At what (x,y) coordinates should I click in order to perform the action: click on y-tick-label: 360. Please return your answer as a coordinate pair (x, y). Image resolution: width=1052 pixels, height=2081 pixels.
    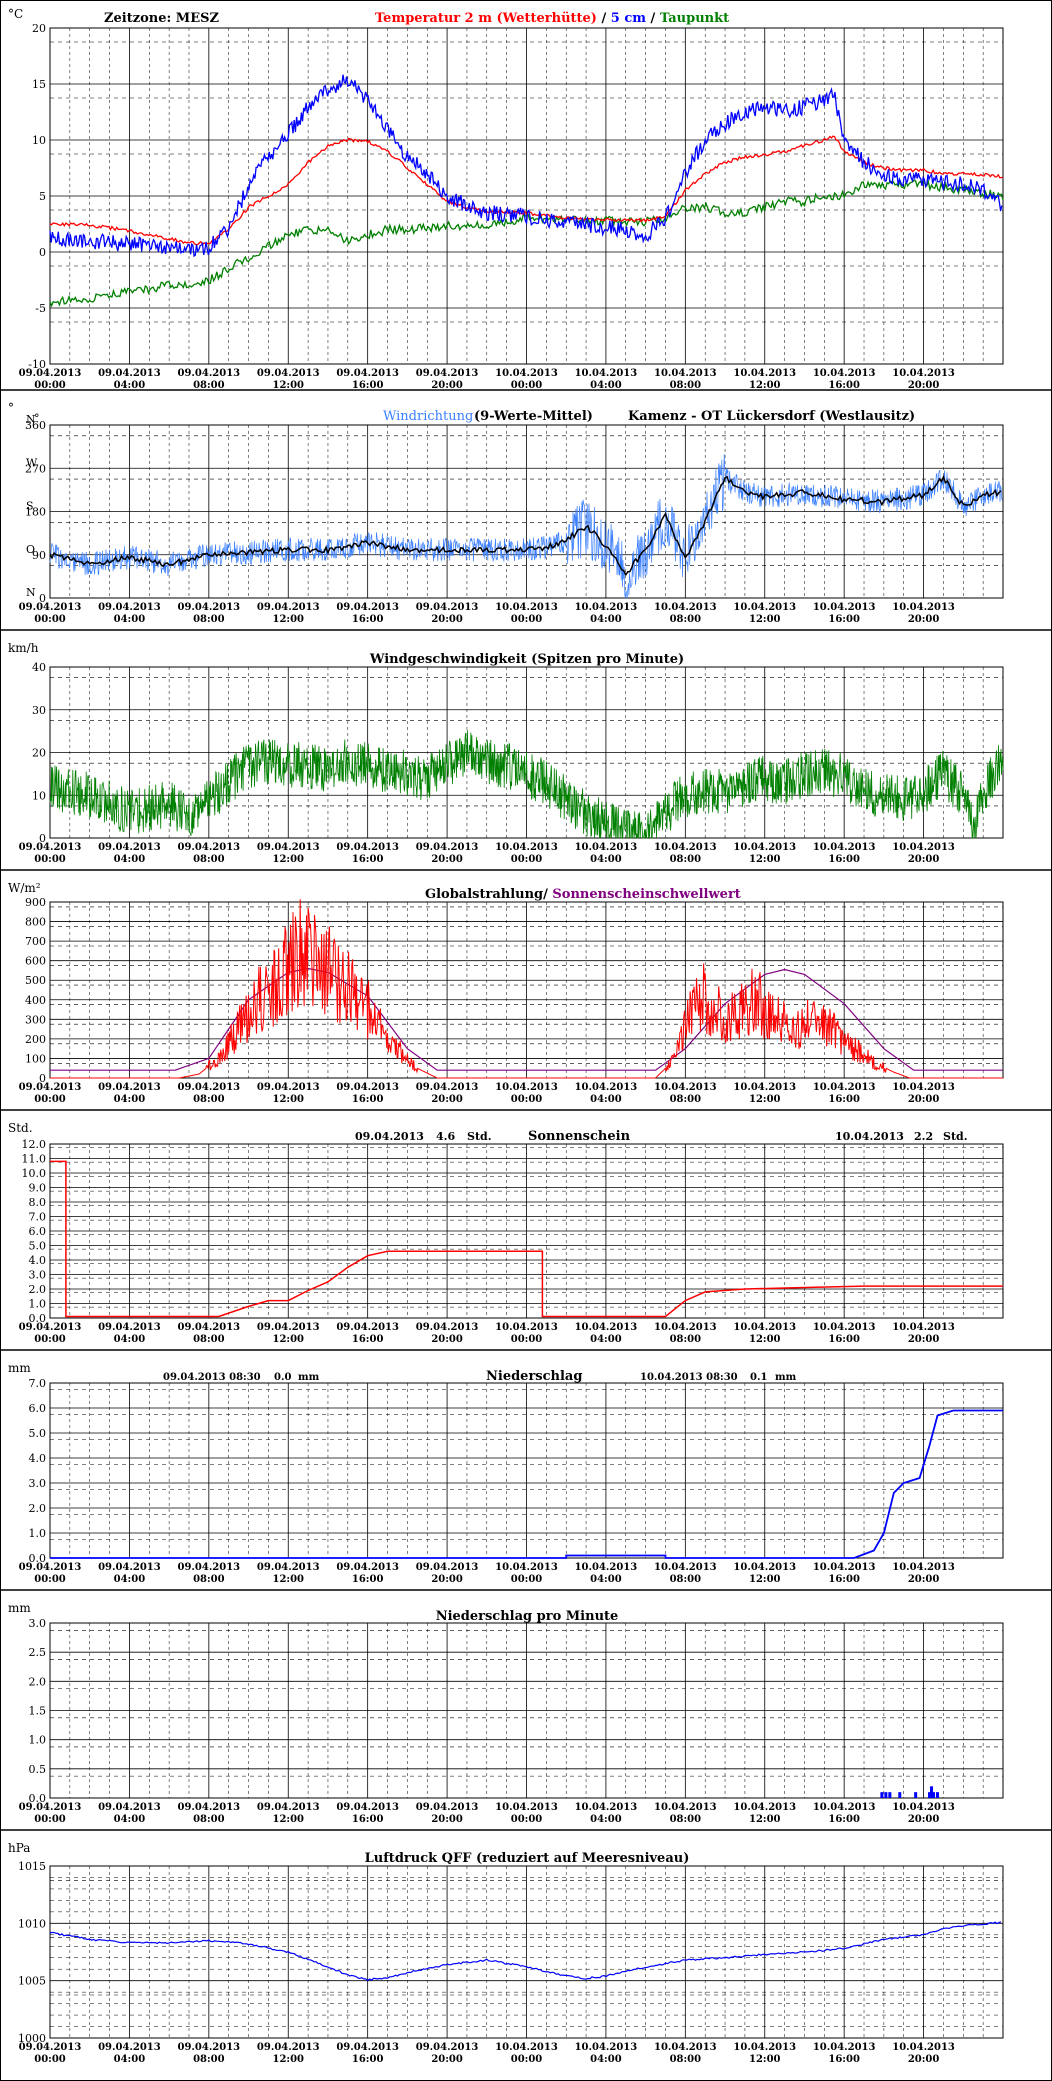
    Looking at the image, I should click on (35, 425).